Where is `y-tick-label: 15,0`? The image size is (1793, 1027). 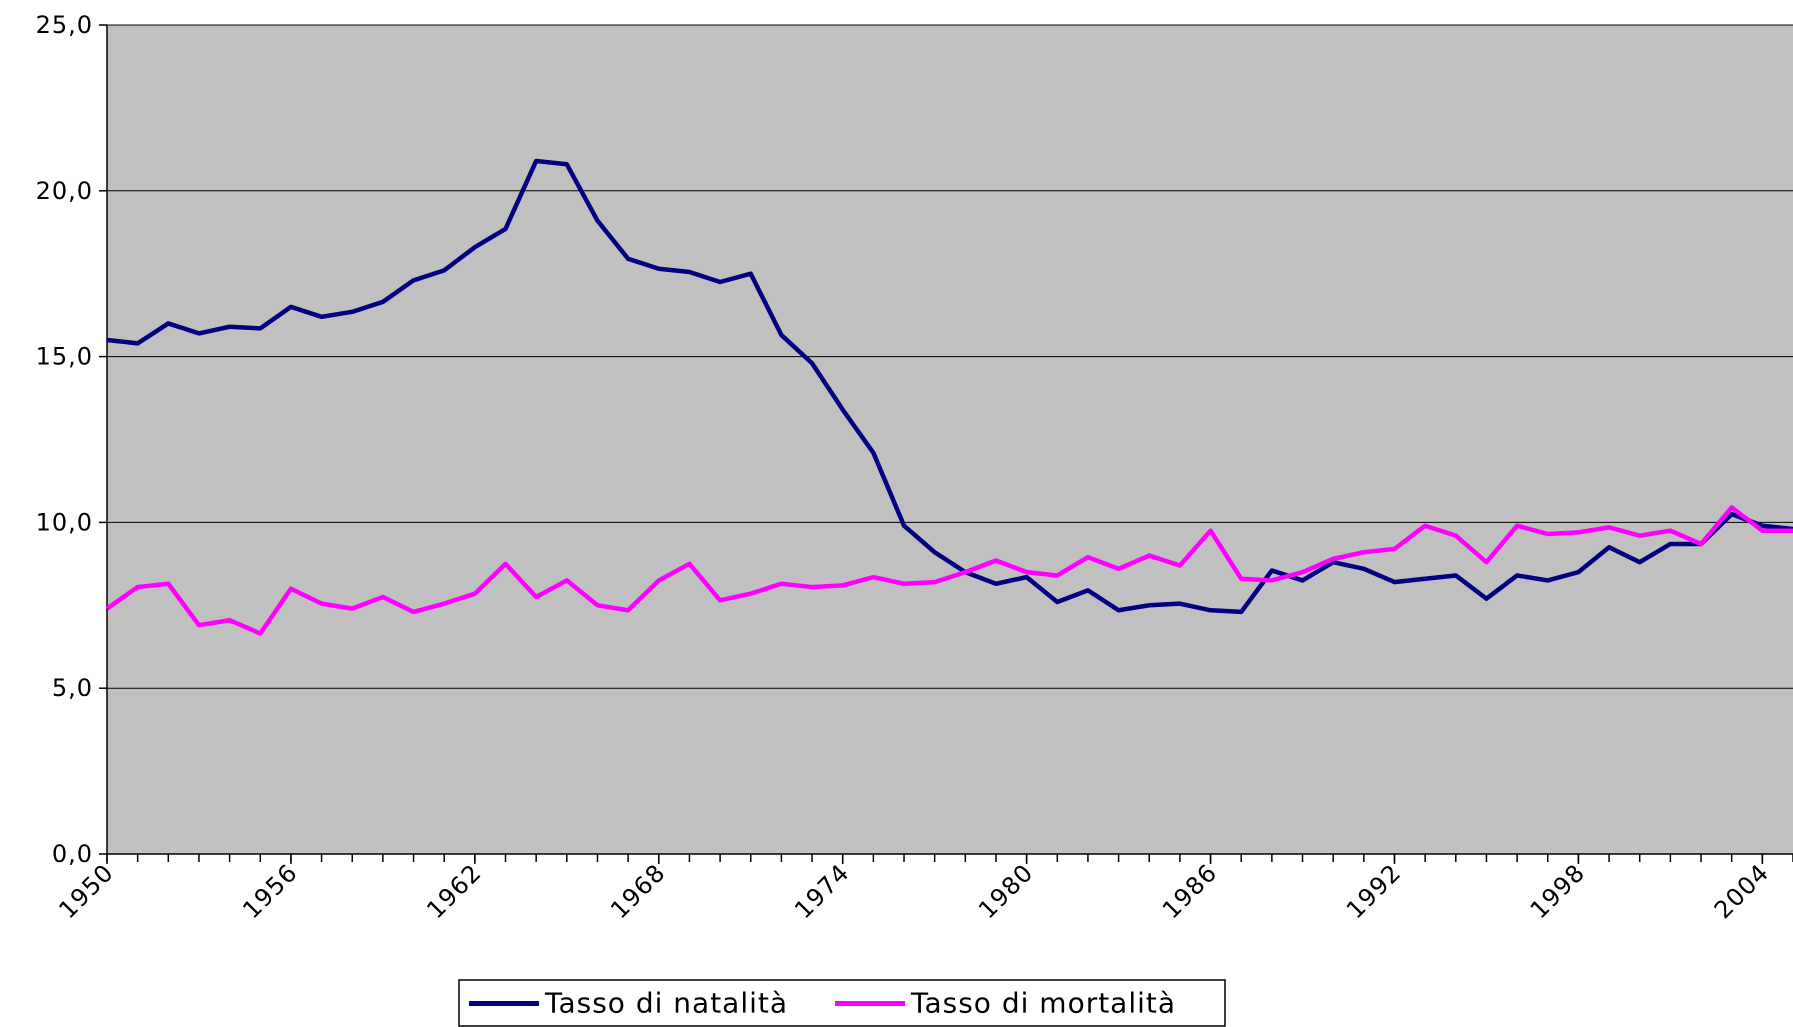 y-tick-label: 15,0 is located at coordinates (64, 357).